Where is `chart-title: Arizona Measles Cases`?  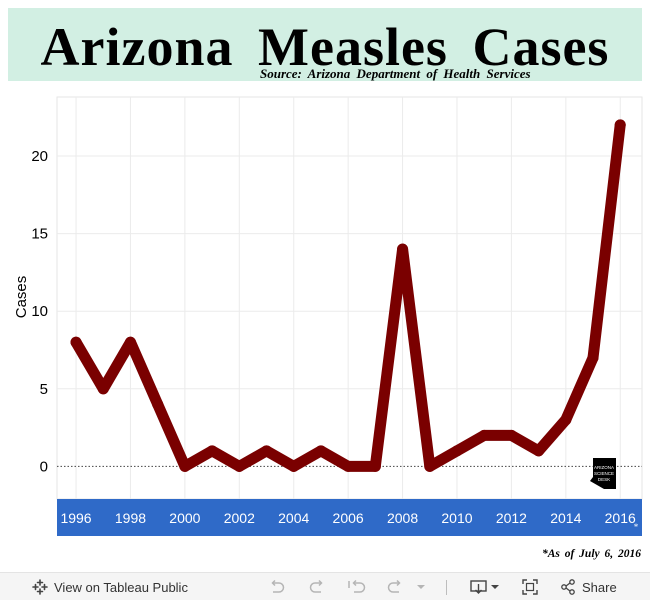 chart-title: Arizona Measles Cases is located at coordinates (325, 47).